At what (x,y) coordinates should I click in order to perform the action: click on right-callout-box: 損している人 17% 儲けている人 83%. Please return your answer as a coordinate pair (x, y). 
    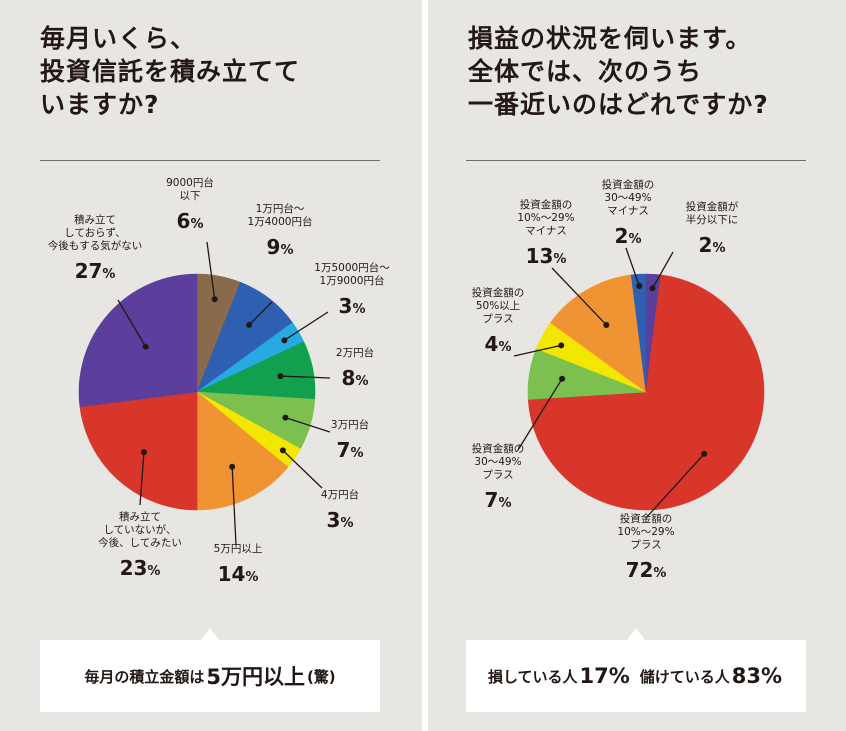
    Looking at the image, I should click on (636, 676).